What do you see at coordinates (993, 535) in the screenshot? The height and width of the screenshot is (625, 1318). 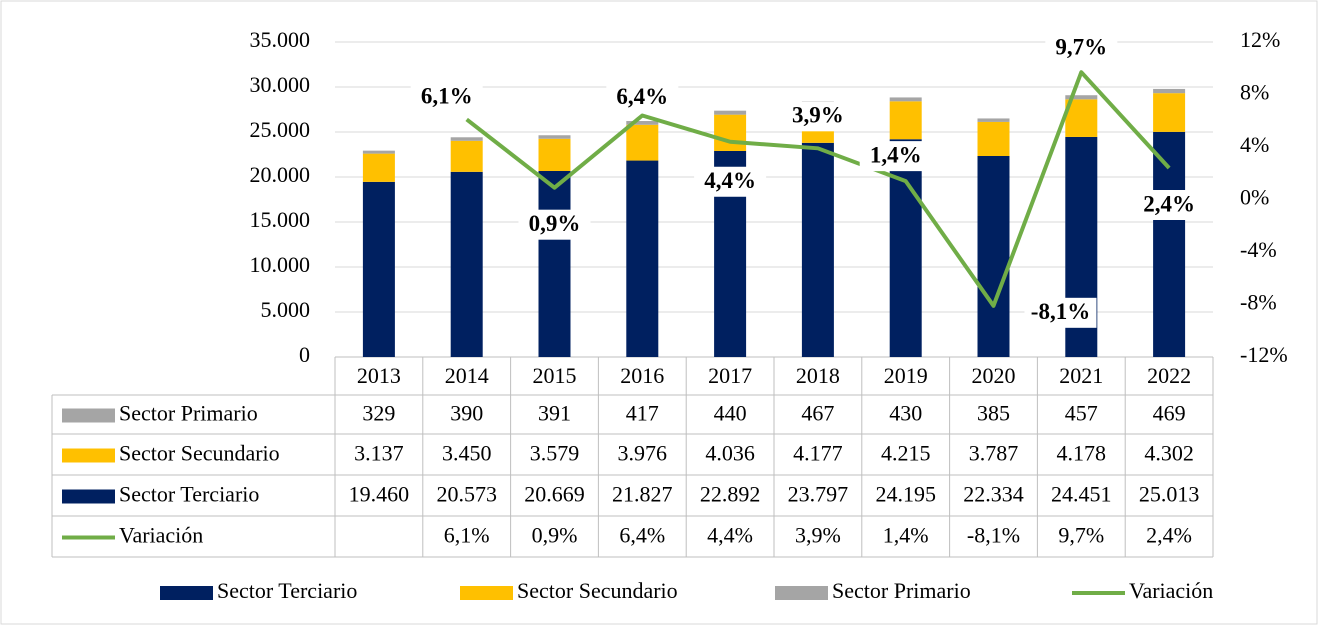 I see `table-cell: -8,1%` at bounding box center [993, 535].